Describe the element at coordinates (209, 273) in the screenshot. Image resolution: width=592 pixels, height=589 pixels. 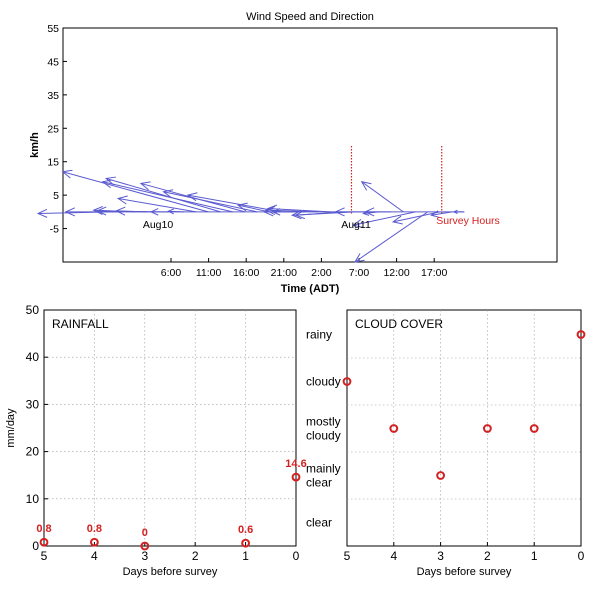
I see `wind-x-tick-label: 11:00` at that location.